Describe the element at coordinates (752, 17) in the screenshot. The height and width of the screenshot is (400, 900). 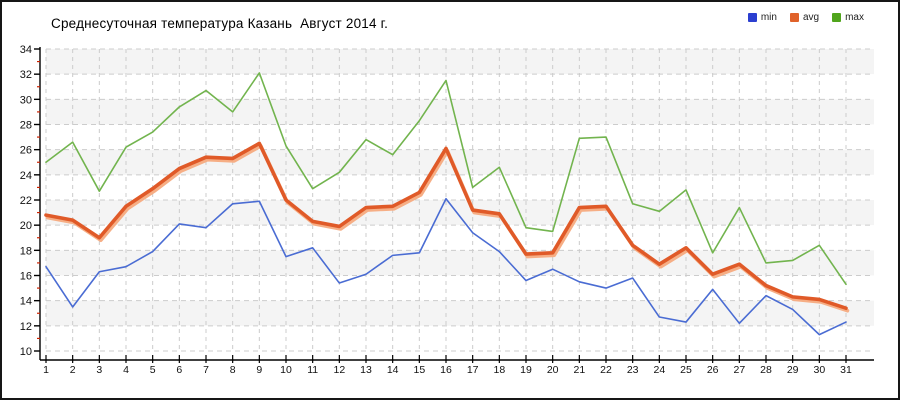
I see `legend-swatch-min-icon` at that location.